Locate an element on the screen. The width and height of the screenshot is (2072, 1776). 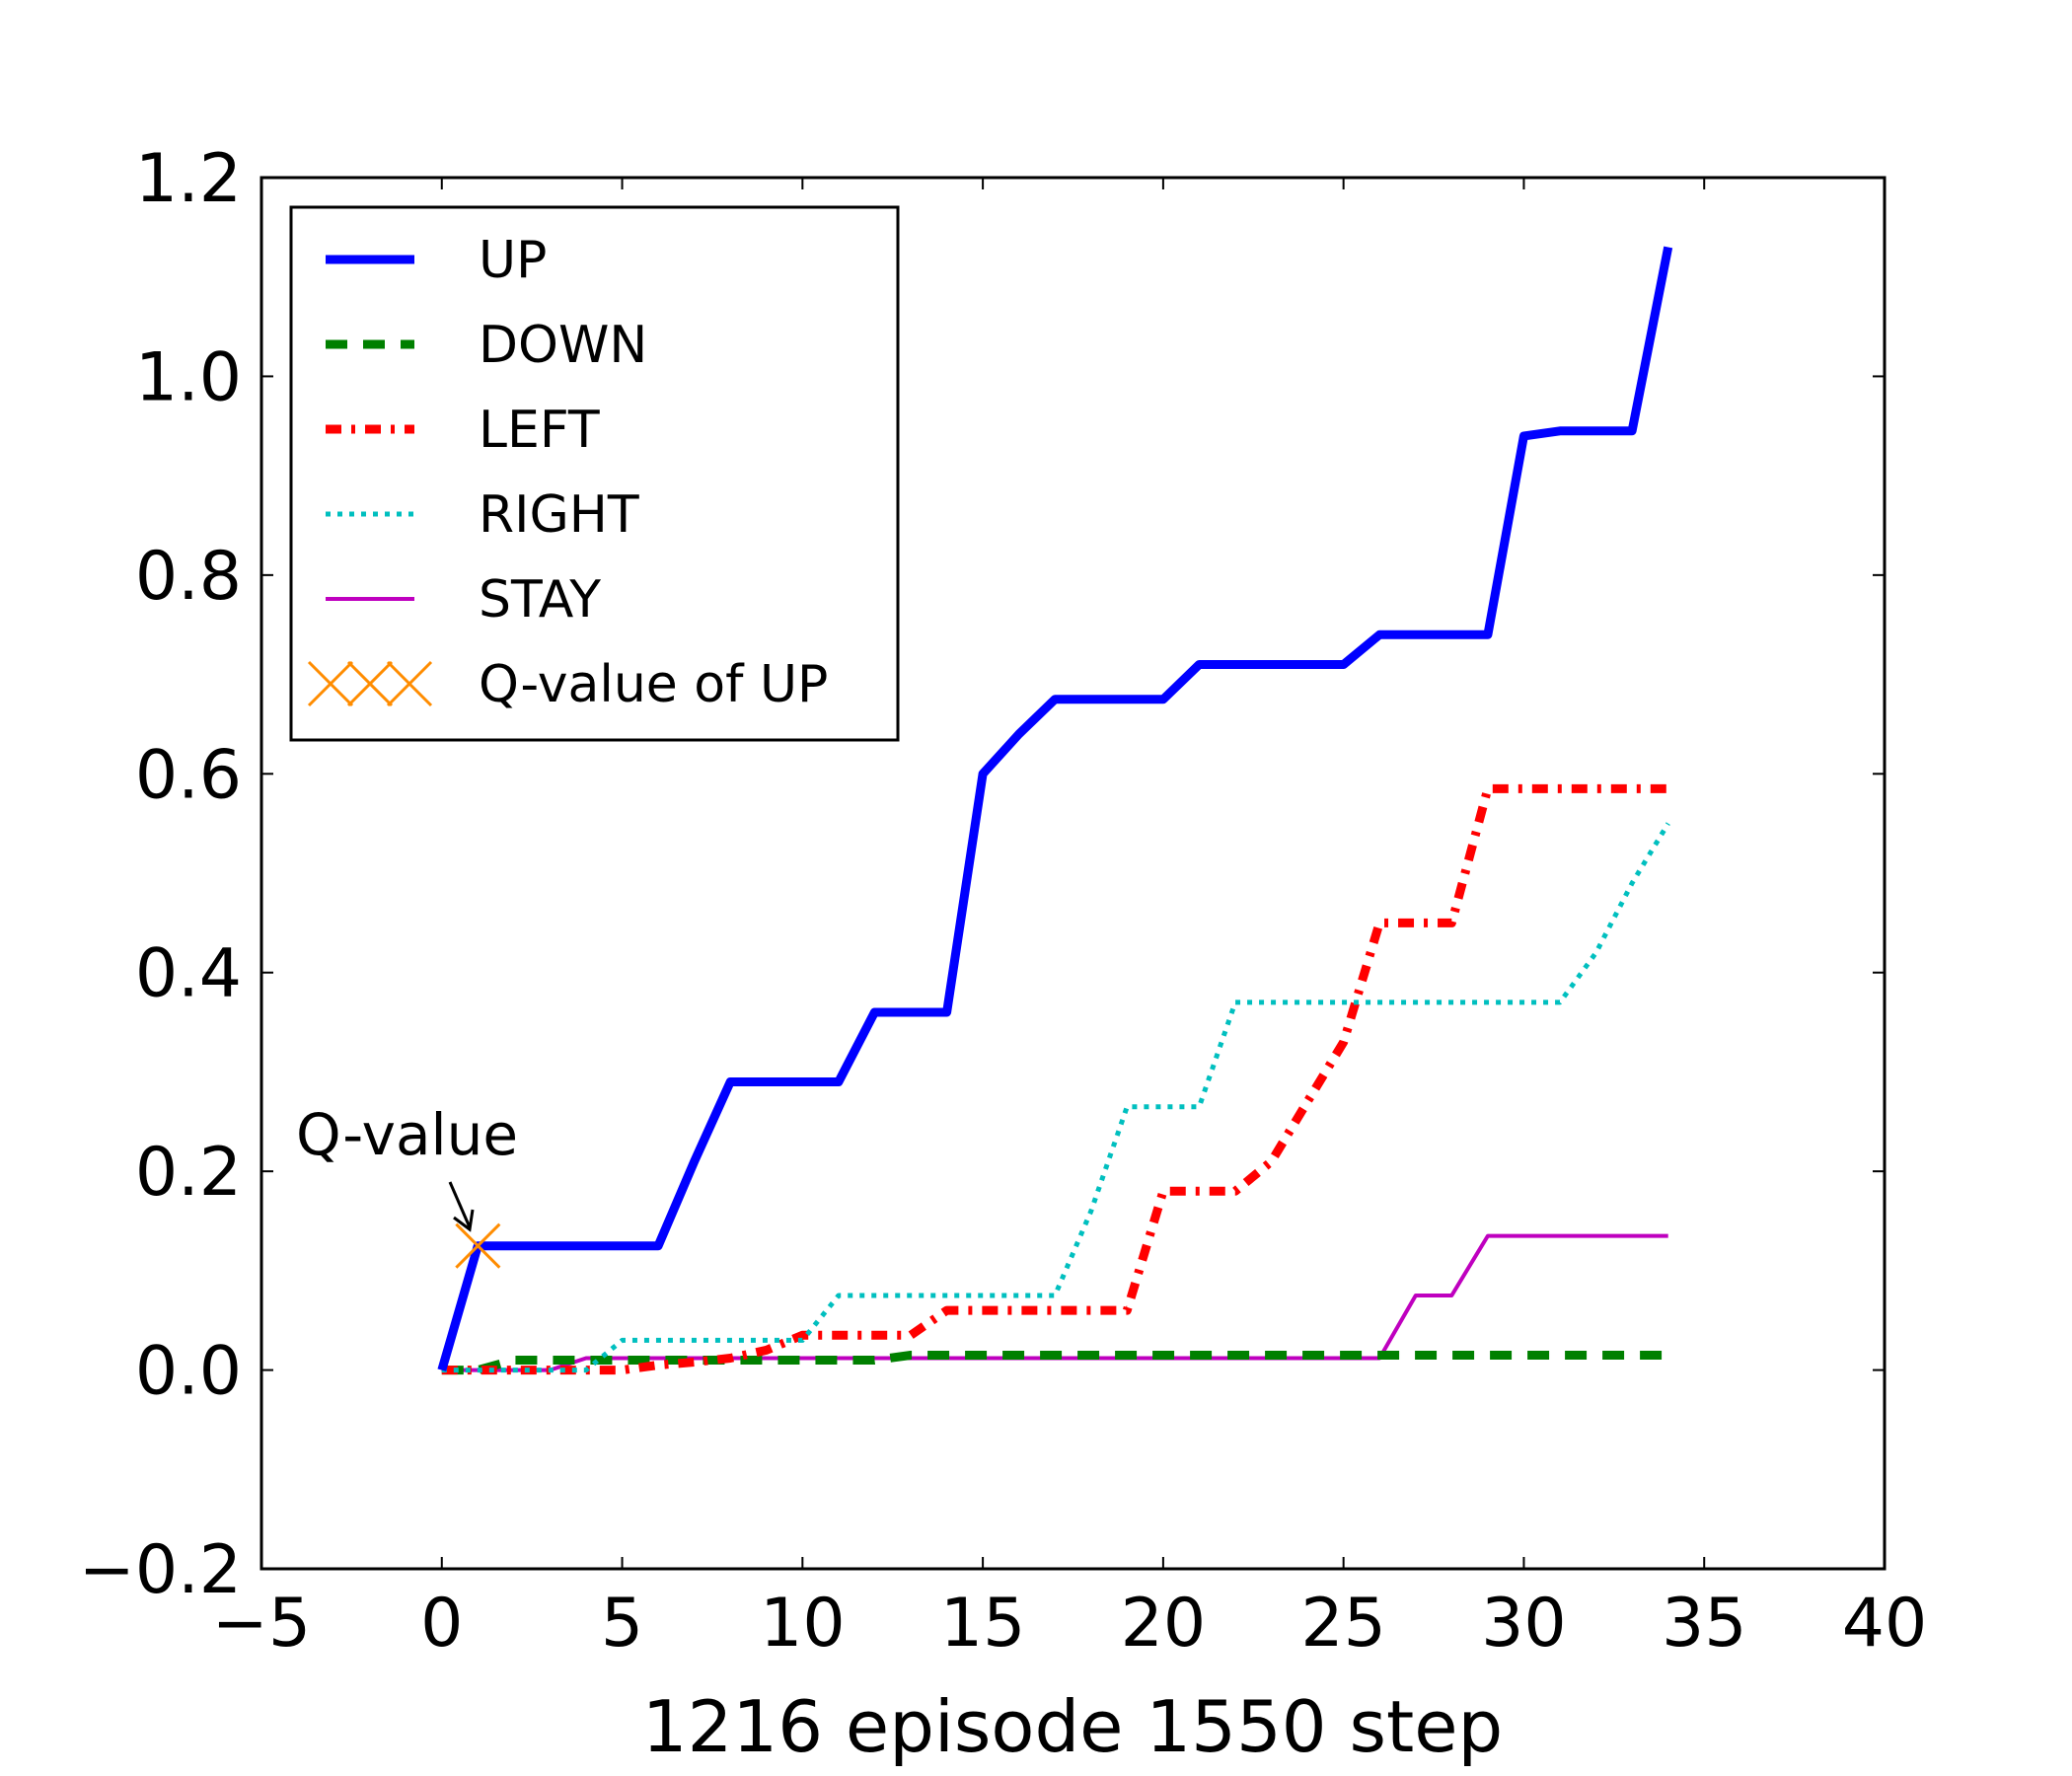
y-tick-label: 0.4 is located at coordinates (189, 974).